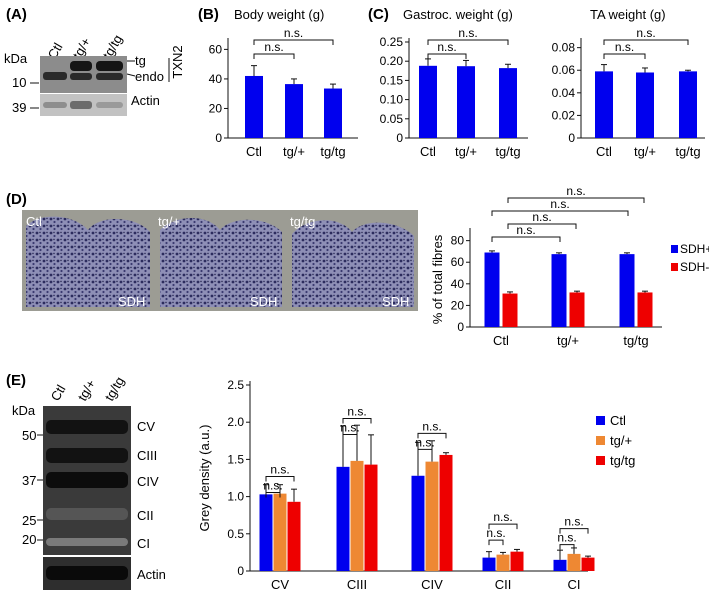 This screenshot has width=709, height=594. I want to click on sdh-legend-label-0: SDH+, so click(694, 249).